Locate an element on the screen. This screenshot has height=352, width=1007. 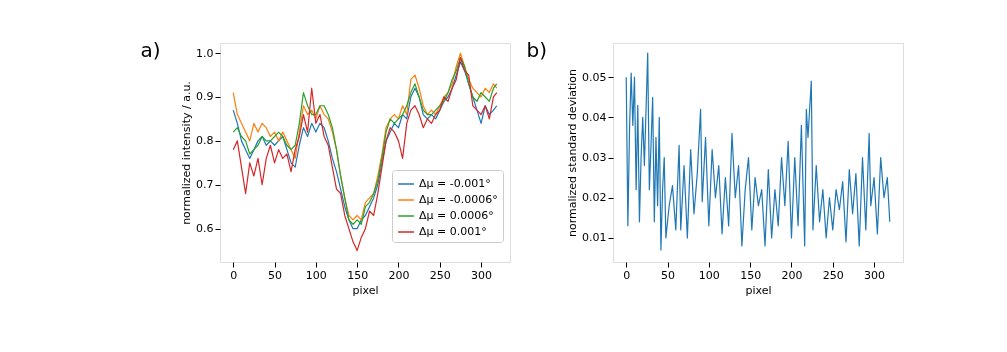
legend-label: Δμ = 0.0006° is located at coordinates (456, 215).